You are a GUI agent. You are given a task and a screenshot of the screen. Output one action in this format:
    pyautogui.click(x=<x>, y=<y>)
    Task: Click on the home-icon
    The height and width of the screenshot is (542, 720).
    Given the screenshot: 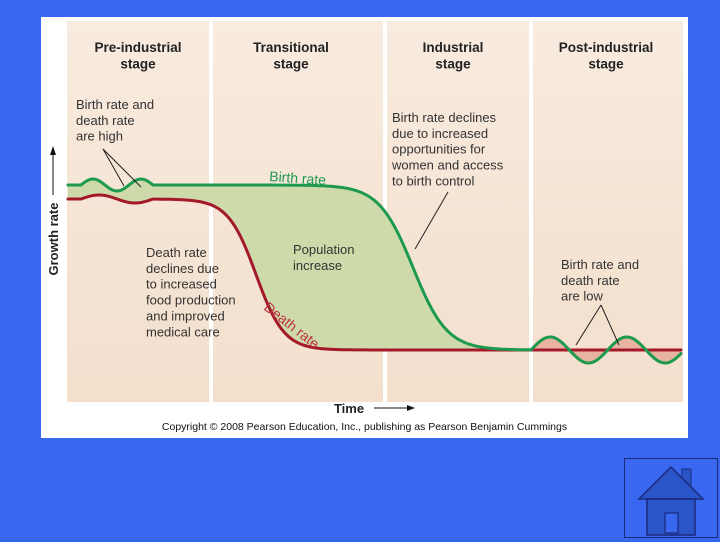 What is the action you would take?
    pyautogui.click(x=671, y=500)
    